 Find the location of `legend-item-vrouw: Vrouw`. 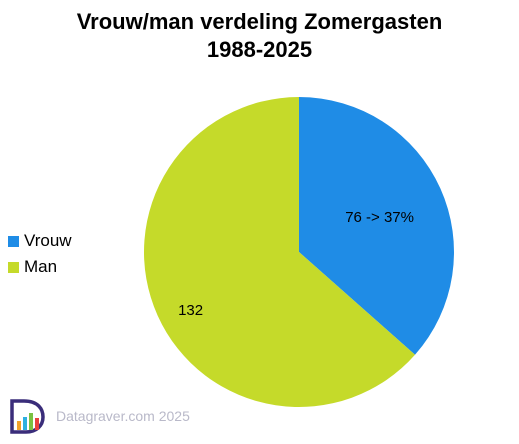

legend-item-vrouw: Vrouw is located at coordinates (40, 241).